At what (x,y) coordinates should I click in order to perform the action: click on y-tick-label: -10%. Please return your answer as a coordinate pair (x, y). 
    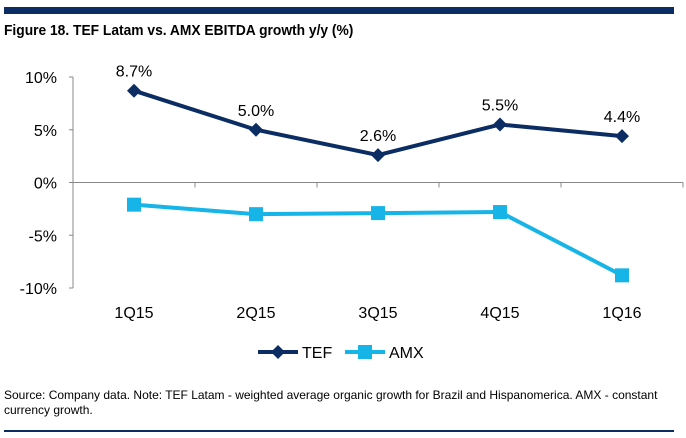
    Looking at the image, I should click on (38, 289).